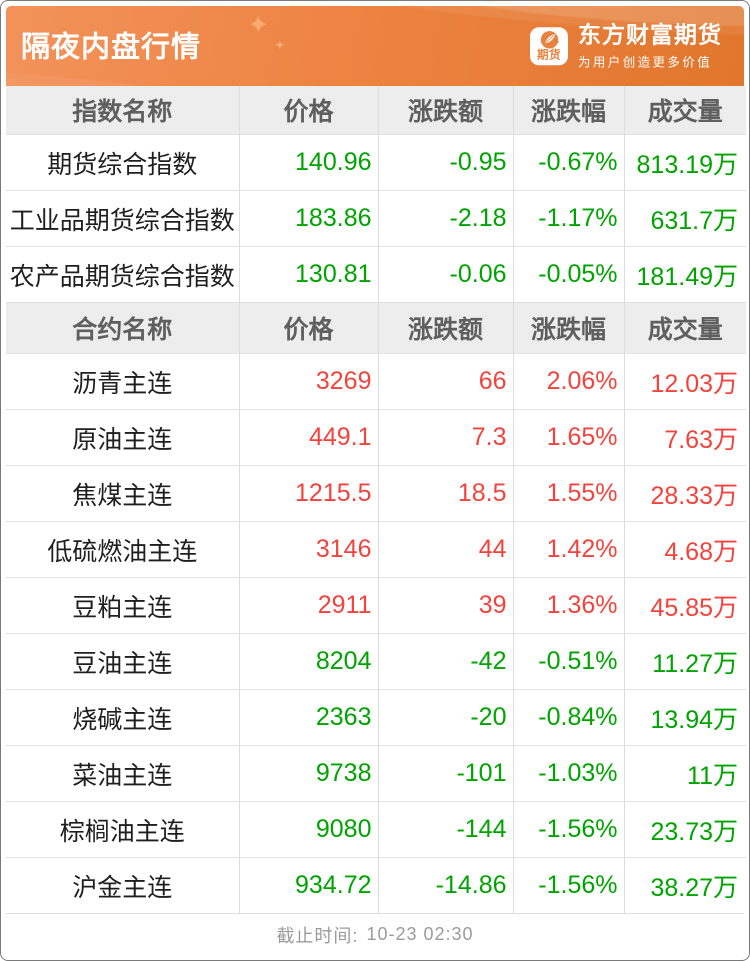 The image size is (750, 961). Describe the element at coordinates (685, 493) in the screenshot. I see `volume-cell: 28.33万` at that location.